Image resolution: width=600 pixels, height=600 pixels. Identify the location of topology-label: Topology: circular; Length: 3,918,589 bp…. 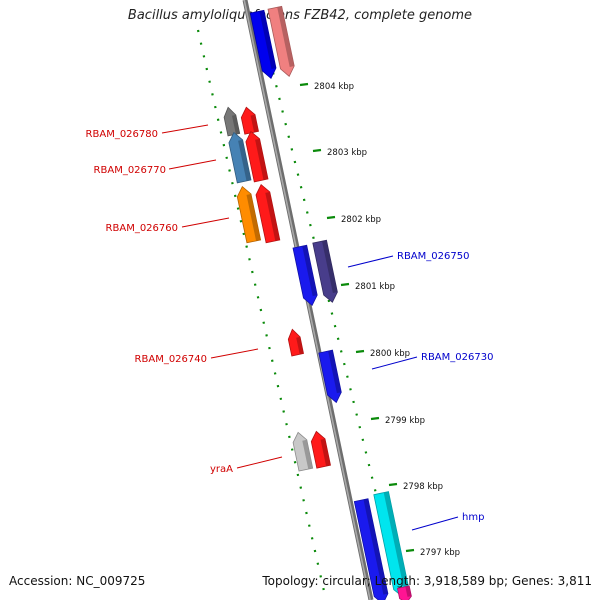
(427, 581).